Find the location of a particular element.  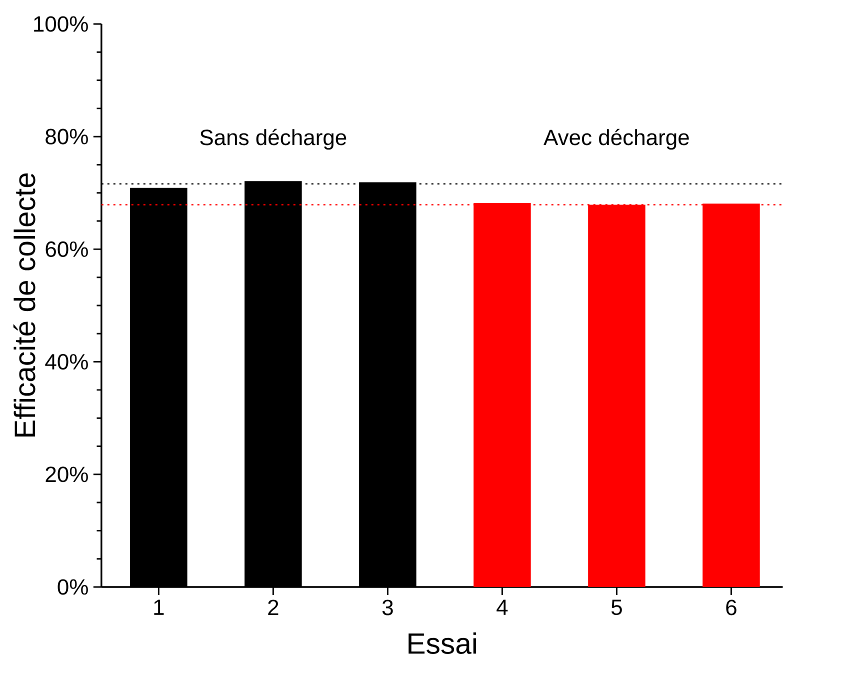

annotation: Avec décharge is located at coordinates (616, 139).